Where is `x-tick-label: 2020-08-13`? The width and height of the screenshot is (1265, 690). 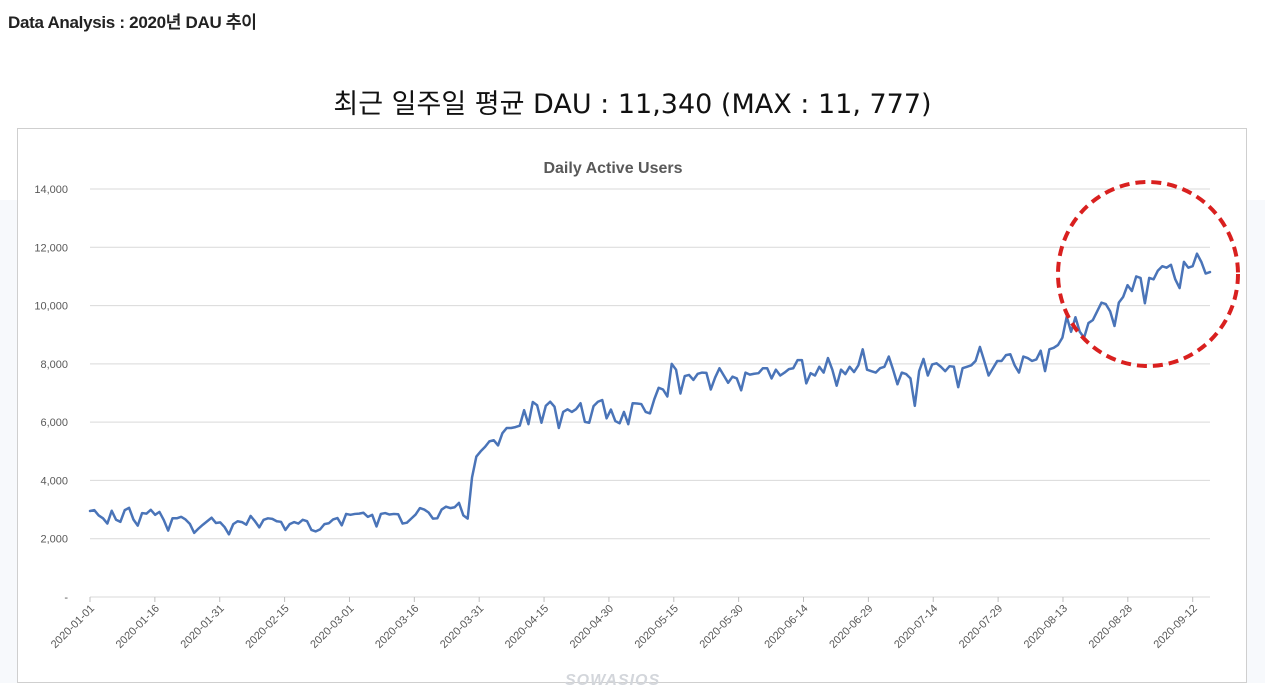 x-tick-label: 2020-08-13 is located at coordinates (1046, 627).